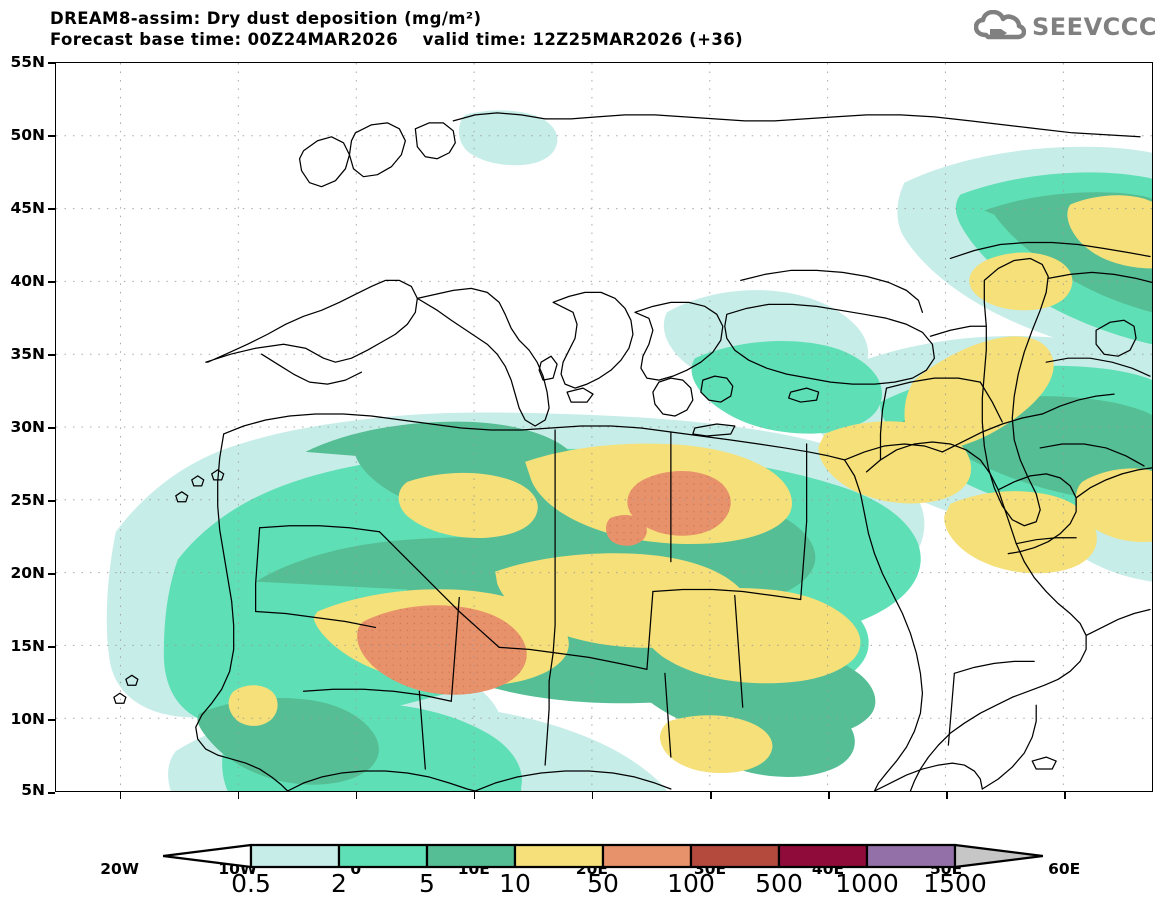 Image resolution: width=1165 pixels, height=907 pixels. Describe the element at coordinates (27, 354) in the screenshot. I see `y-axis-label-35N: 35N` at that location.